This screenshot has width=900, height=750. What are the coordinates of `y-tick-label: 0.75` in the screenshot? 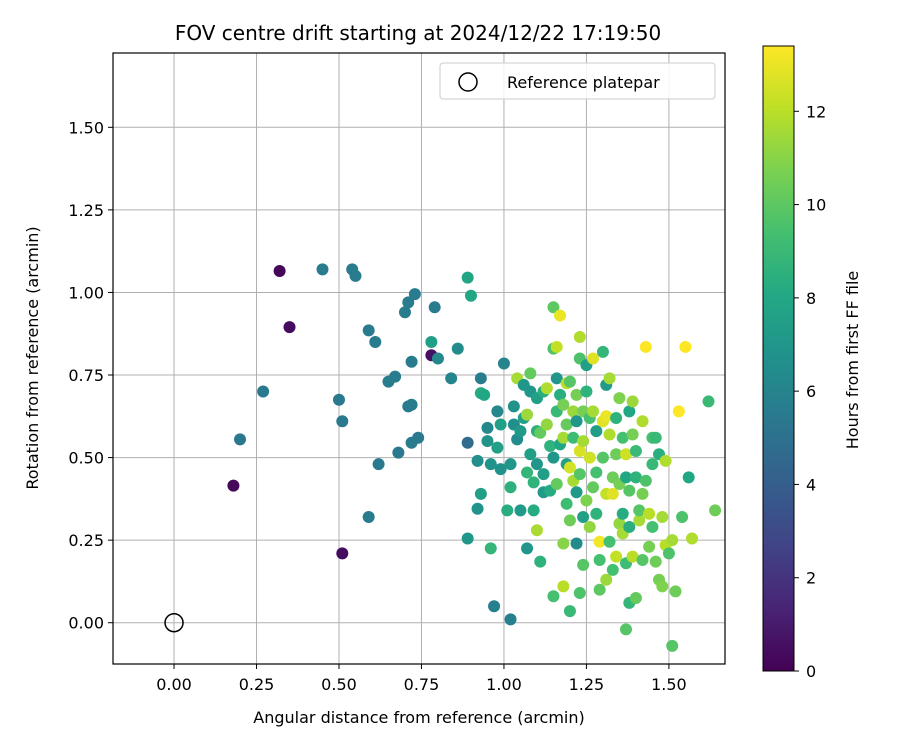 It's located at (86, 375).